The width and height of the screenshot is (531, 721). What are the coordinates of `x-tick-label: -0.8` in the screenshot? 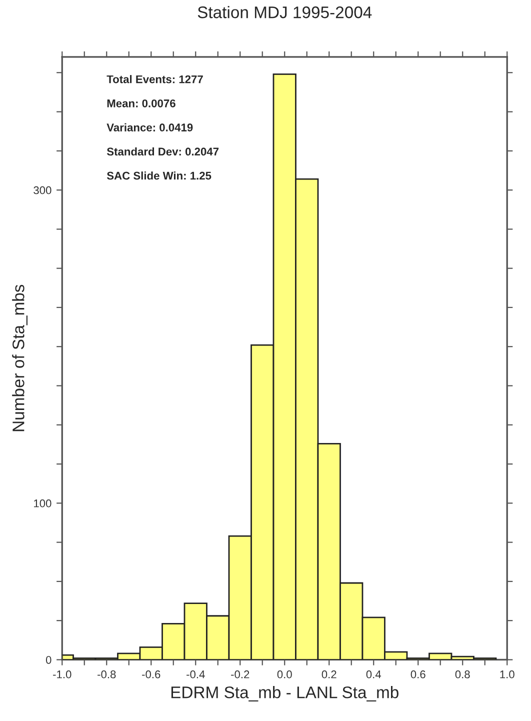 It's located at (107, 674).